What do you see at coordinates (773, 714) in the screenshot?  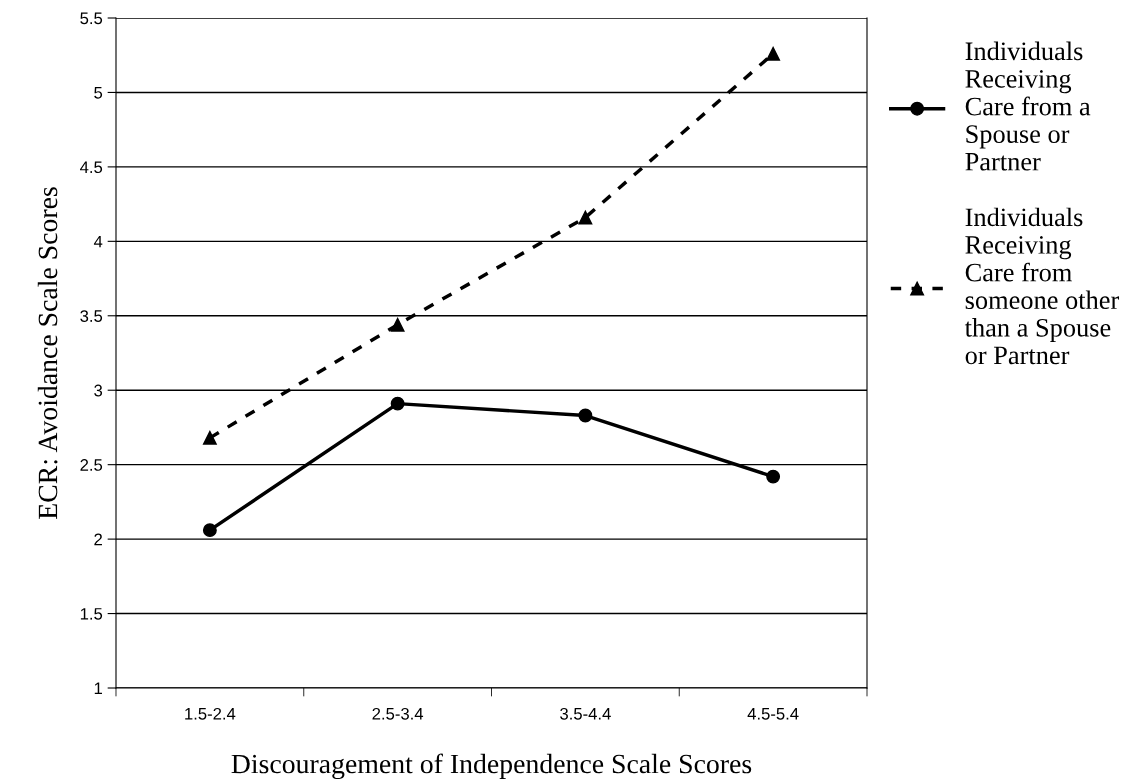 I see `x-tick-label: 4.5-5.4` at bounding box center [773, 714].